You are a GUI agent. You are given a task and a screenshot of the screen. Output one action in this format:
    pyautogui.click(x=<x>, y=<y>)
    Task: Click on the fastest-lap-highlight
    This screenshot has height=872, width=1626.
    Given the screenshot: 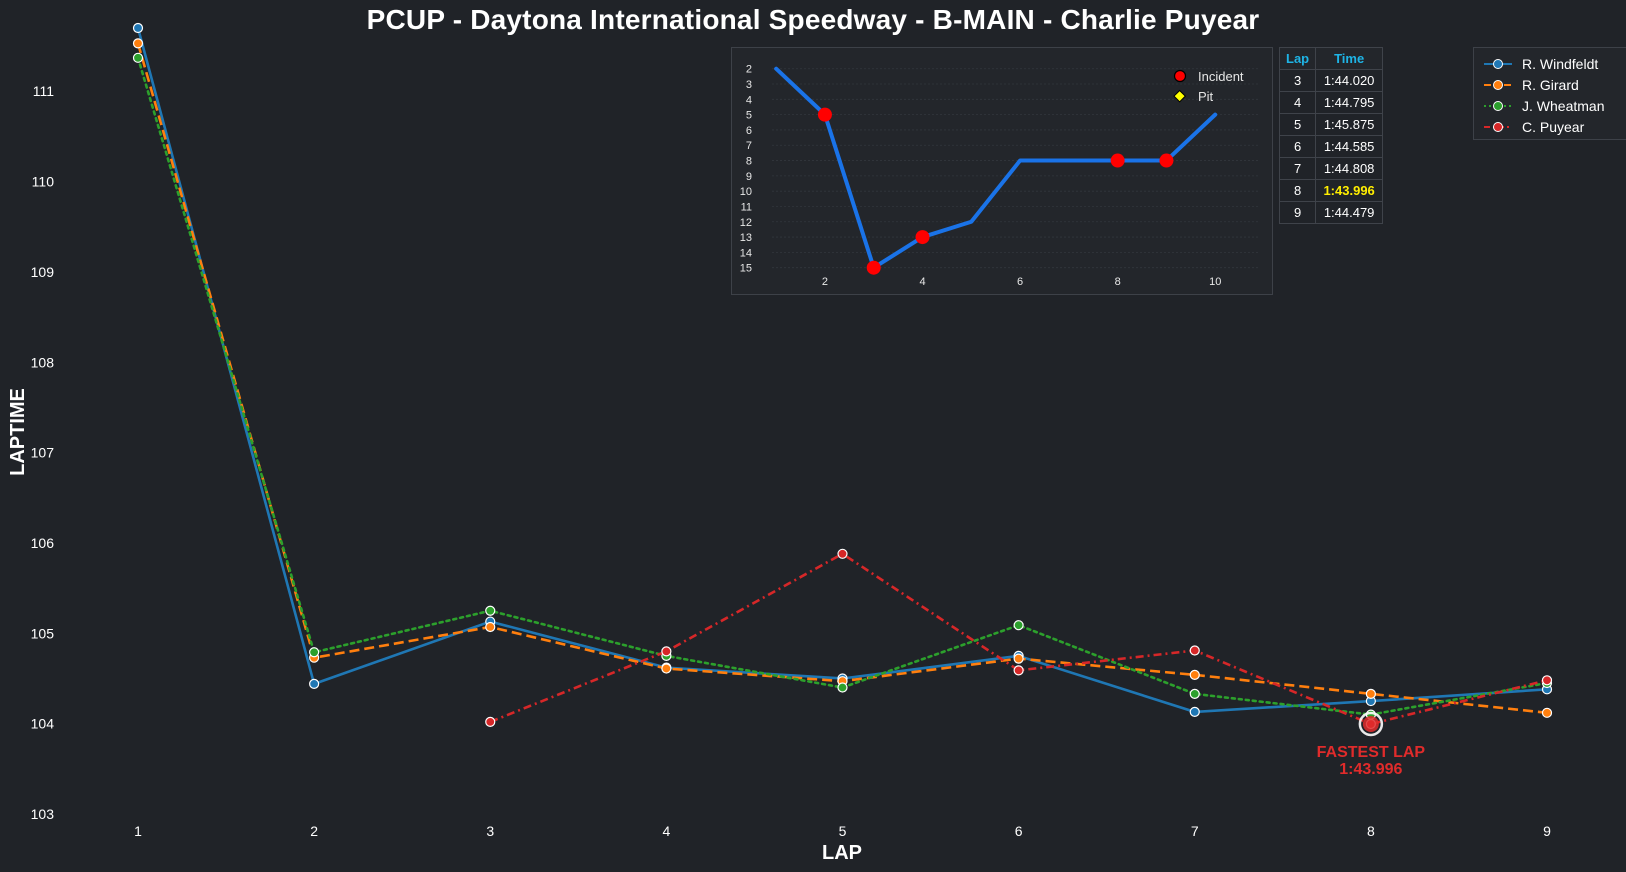 What is the action you would take?
    pyautogui.click(x=1371, y=724)
    